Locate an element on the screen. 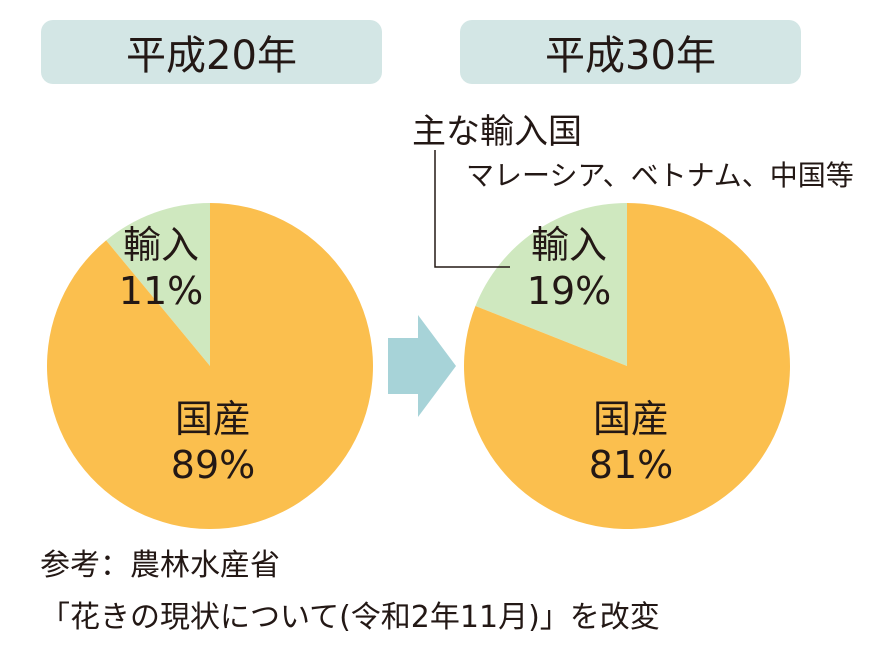  right-arrow-icon is located at coordinates (422, 366).